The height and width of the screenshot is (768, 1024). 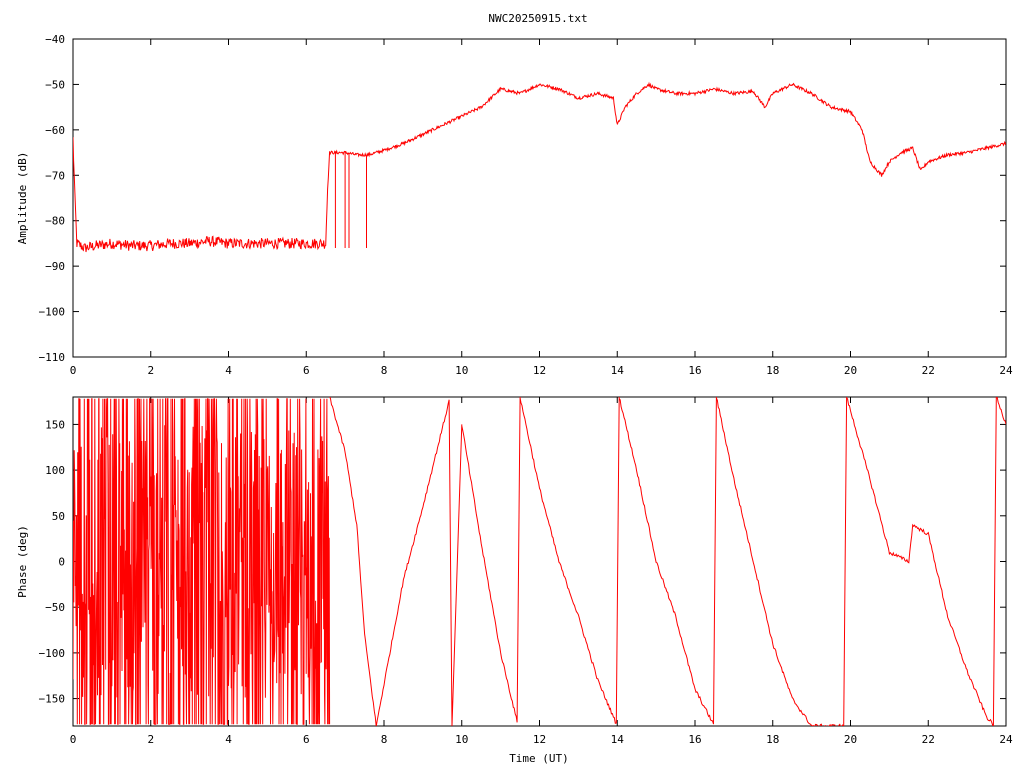 What do you see at coordinates (61, 562) in the screenshot?
I see `y-tick-label: 0` at bounding box center [61, 562].